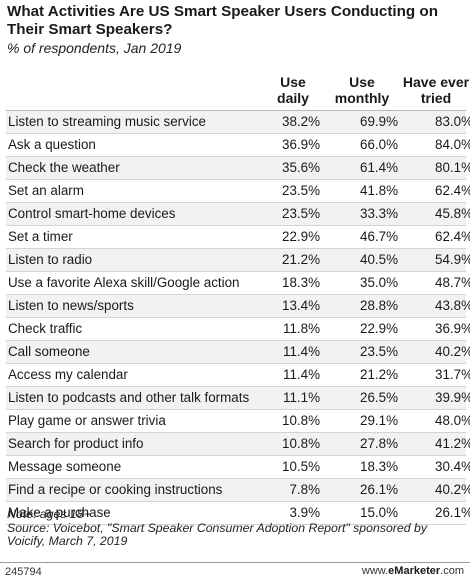 Image resolution: width=470 pixels, height=581 pixels. I want to click on row-label: Use a favorite Alexa skill/Google action, so click(124, 282).